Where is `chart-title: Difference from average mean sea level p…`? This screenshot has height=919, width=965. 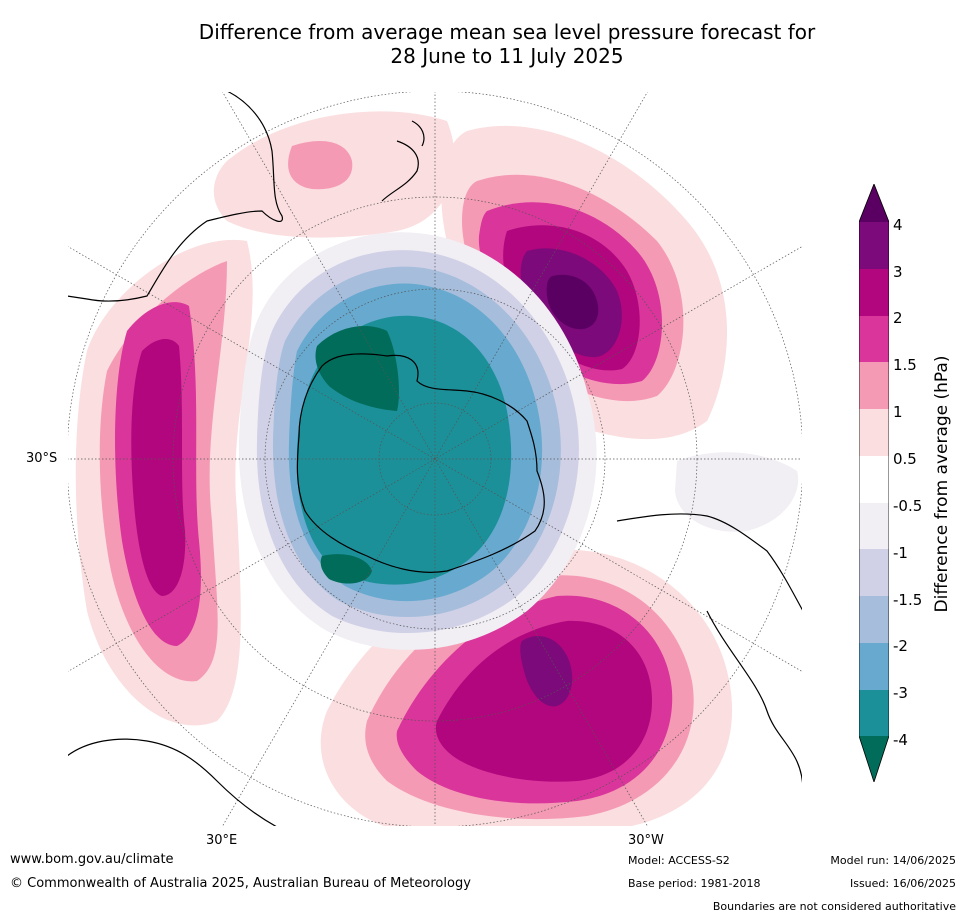
chart-title: Difference from average mean sea level p… is located at coordinates (482, 44).